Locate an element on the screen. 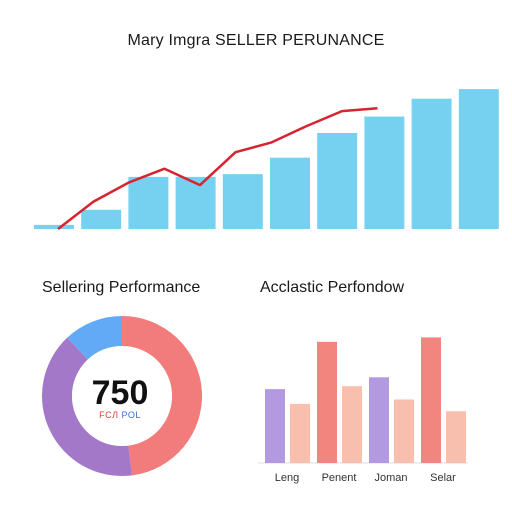 This screenshot has width=512, height=512. donut-center-label-a: FCЛ is located at coordinates (109, 415).